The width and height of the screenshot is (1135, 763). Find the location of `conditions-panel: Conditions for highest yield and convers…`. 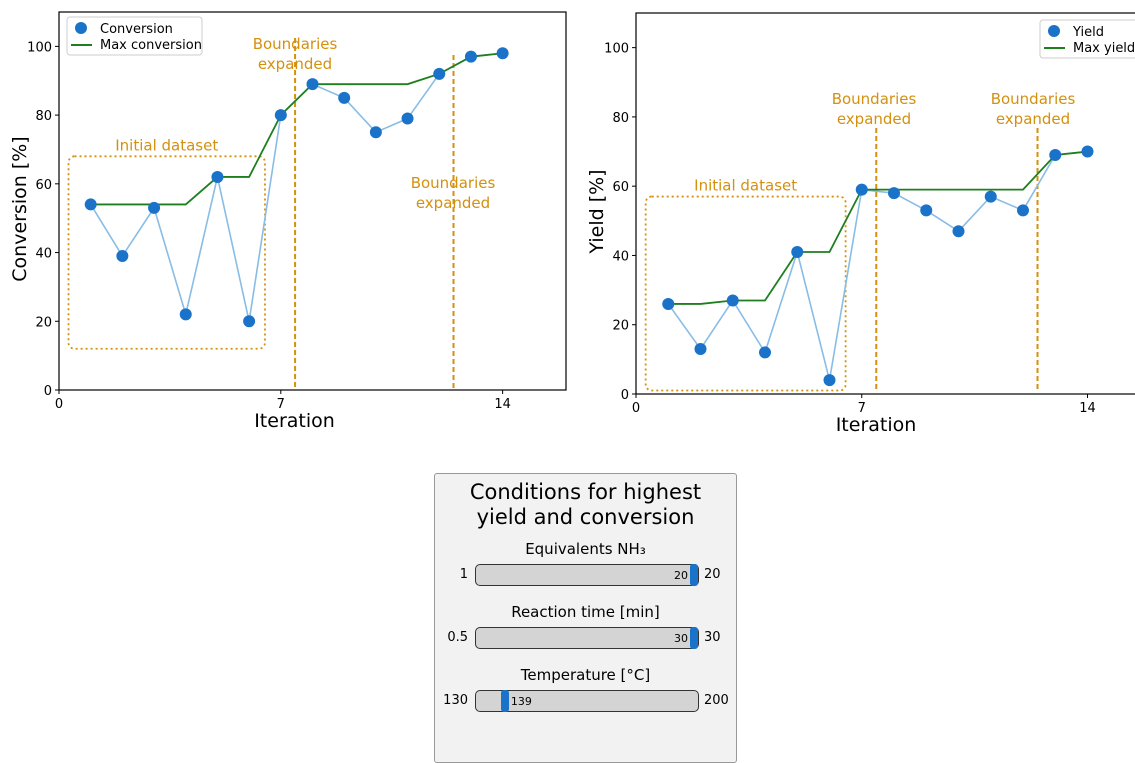

conditions-panel: Conditions for highest yield and convers… is located at coordinates (585, 618).